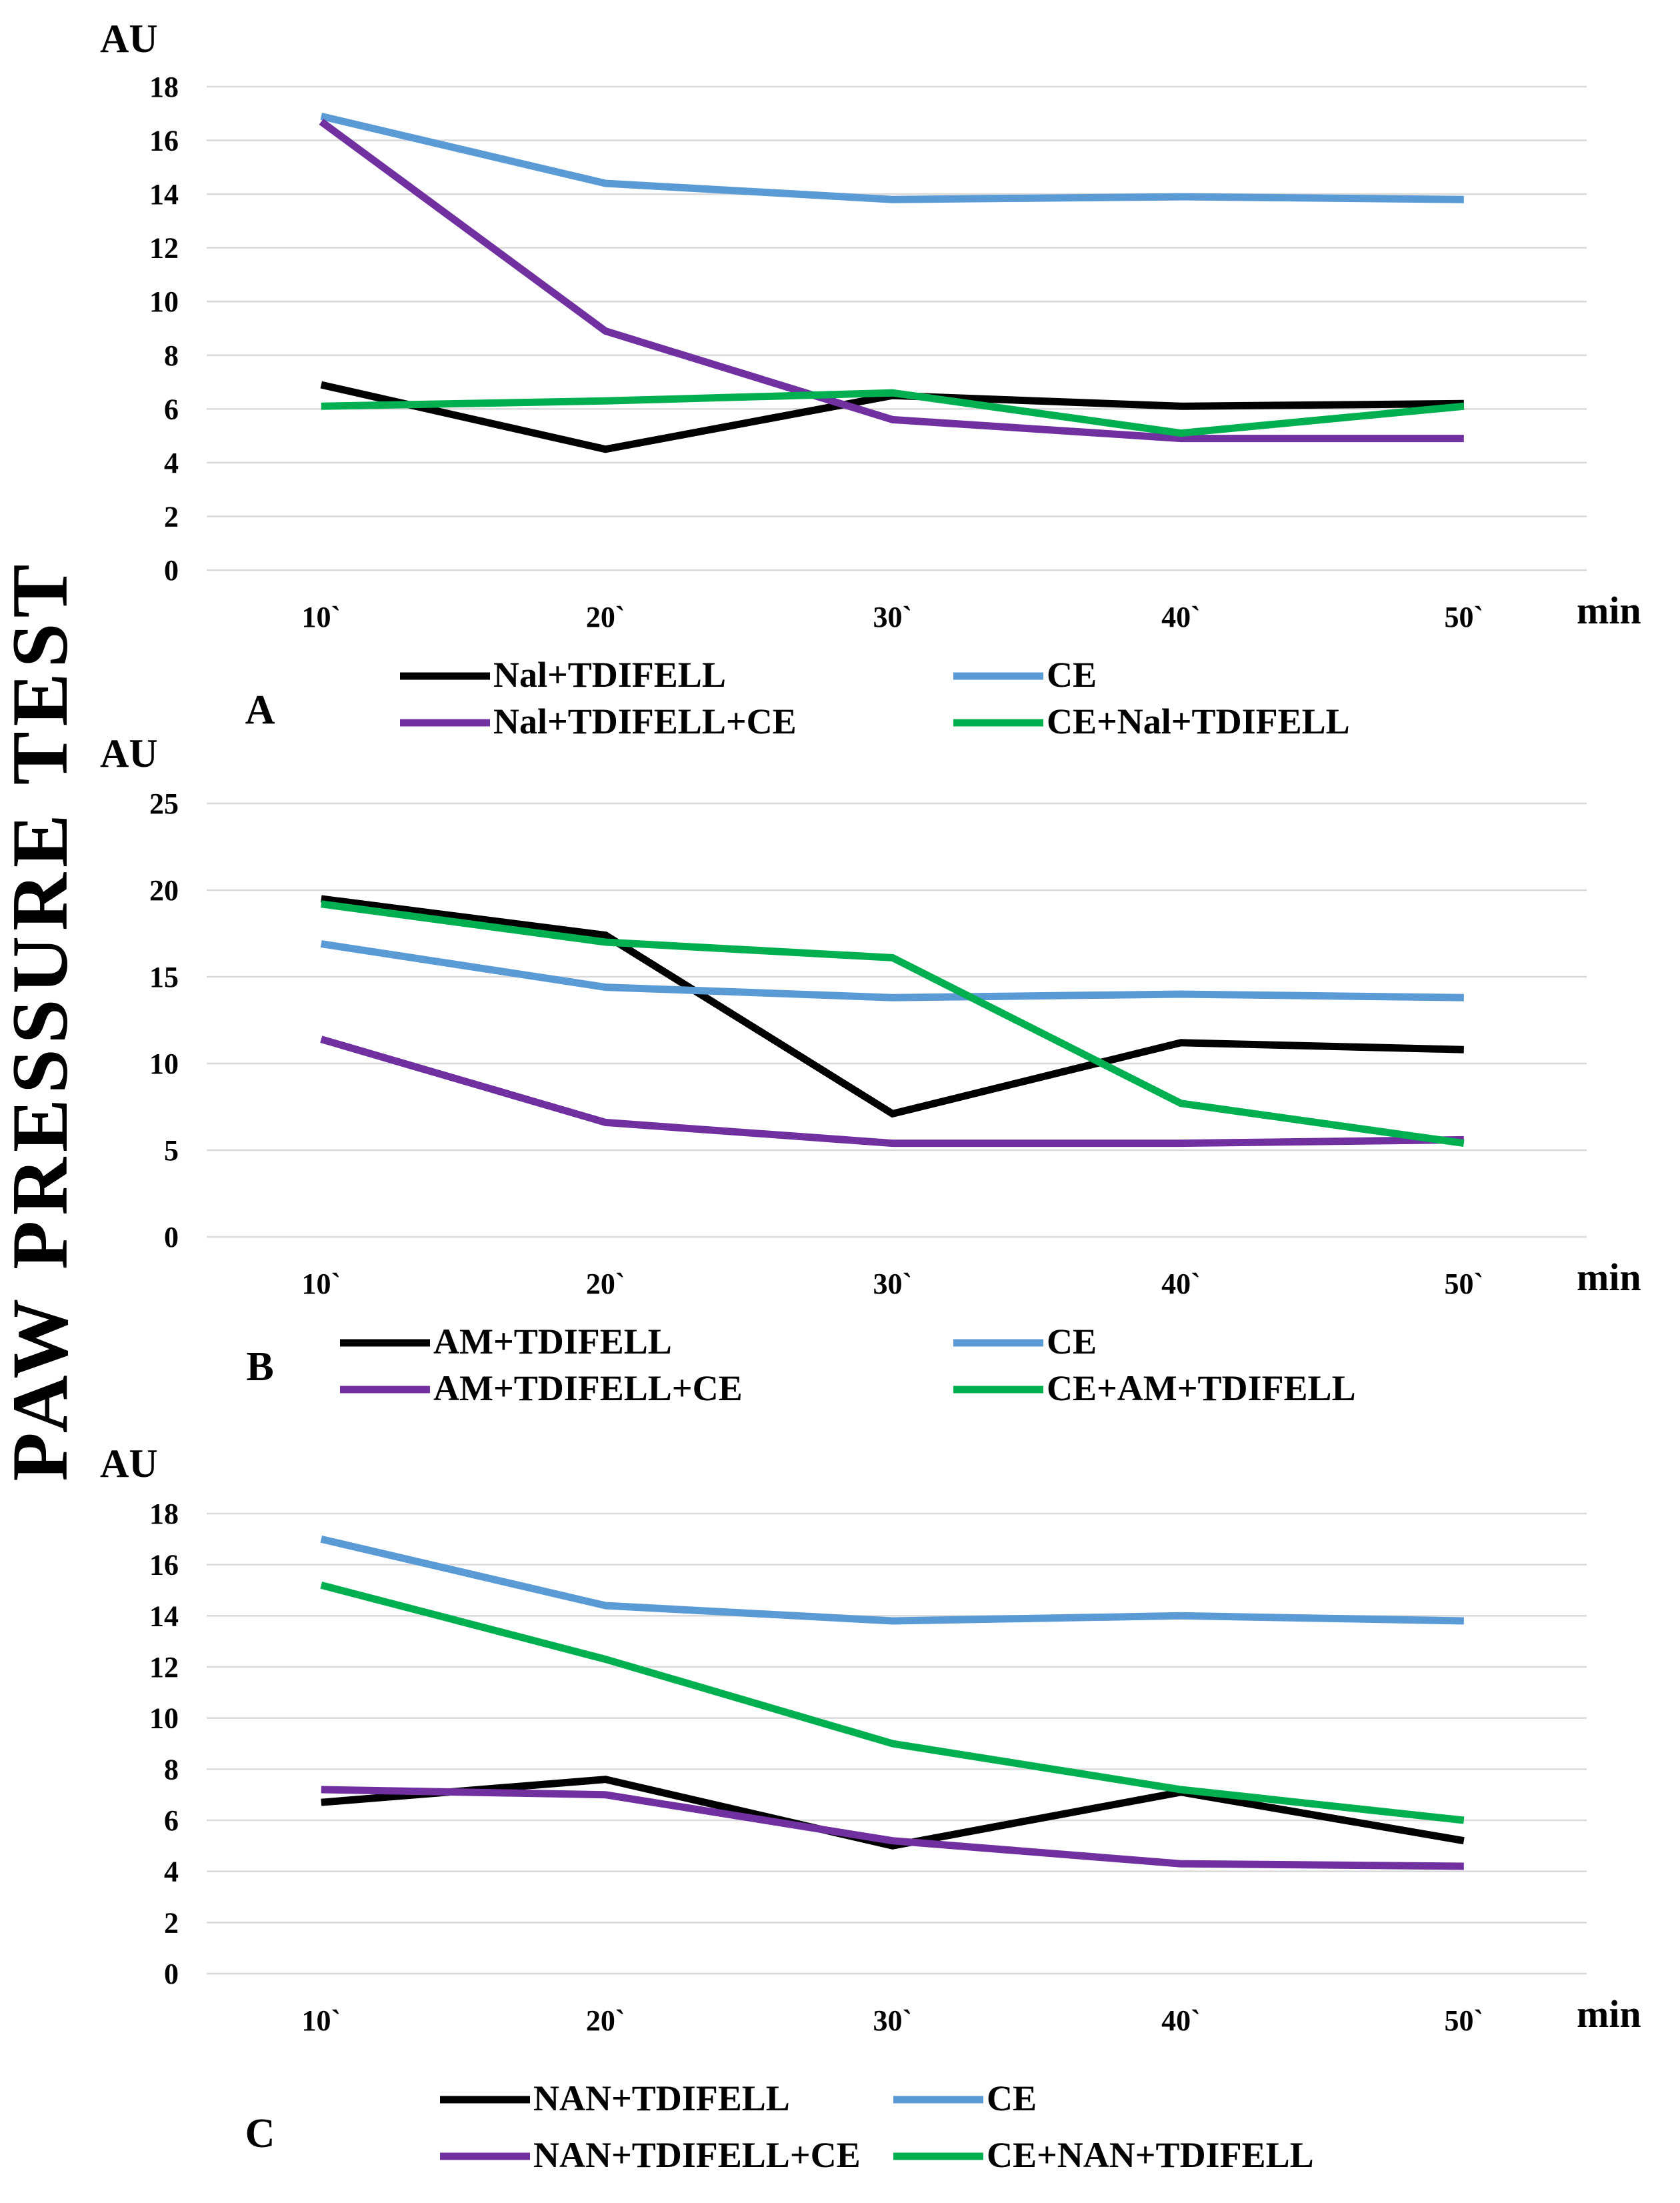 The height and width of the screenshot is (2203, 1680). What do you see at coordinates (164, 803) in the screenshot?
I see `y-tick-label: 25` at bounding box center [164, 803].